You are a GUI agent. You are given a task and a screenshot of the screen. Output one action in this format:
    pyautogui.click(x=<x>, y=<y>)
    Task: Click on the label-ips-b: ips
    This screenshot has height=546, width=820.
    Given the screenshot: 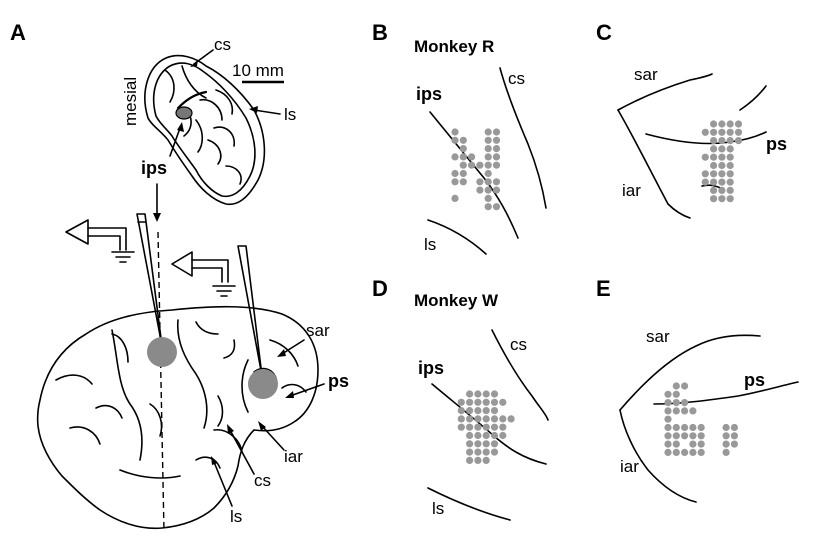 What is the action you would take?
    pyautogui.click(x=429, y=94)
    